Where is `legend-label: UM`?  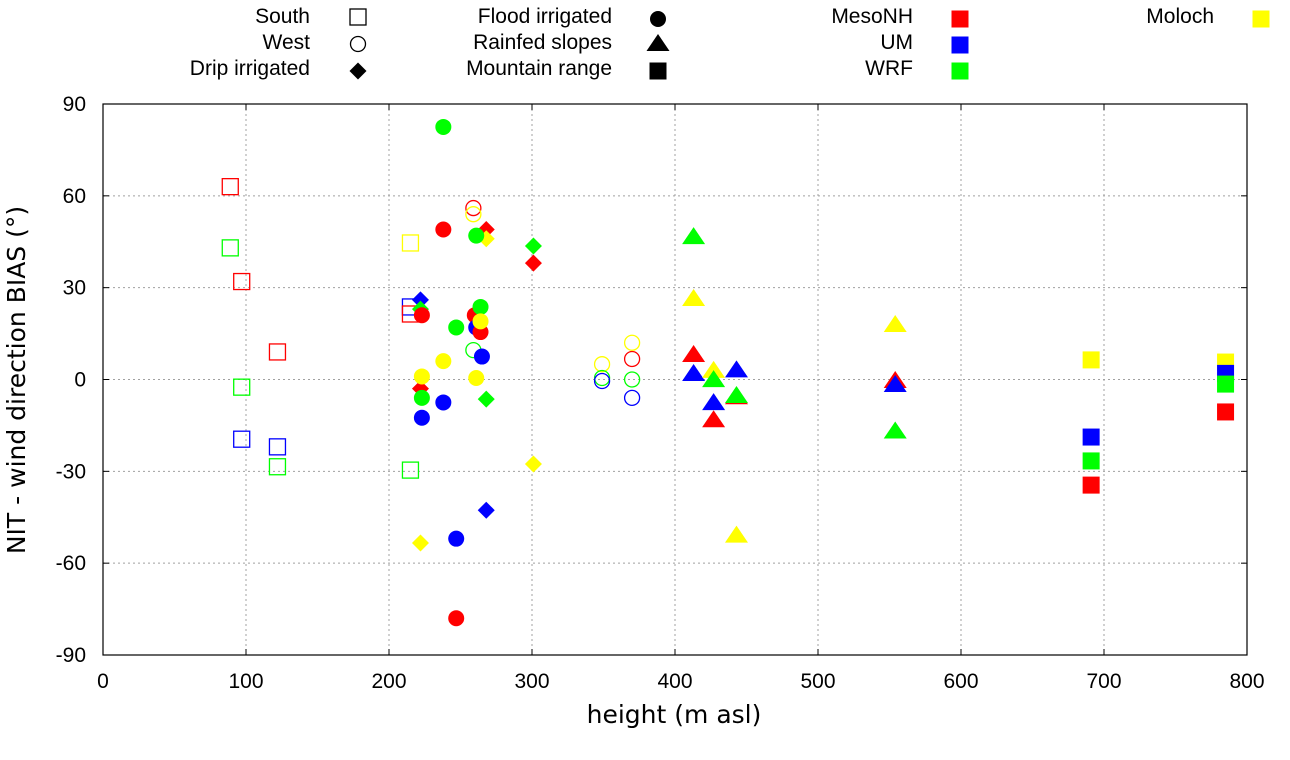 legend-label: UM is located at coordinates (896, 42).